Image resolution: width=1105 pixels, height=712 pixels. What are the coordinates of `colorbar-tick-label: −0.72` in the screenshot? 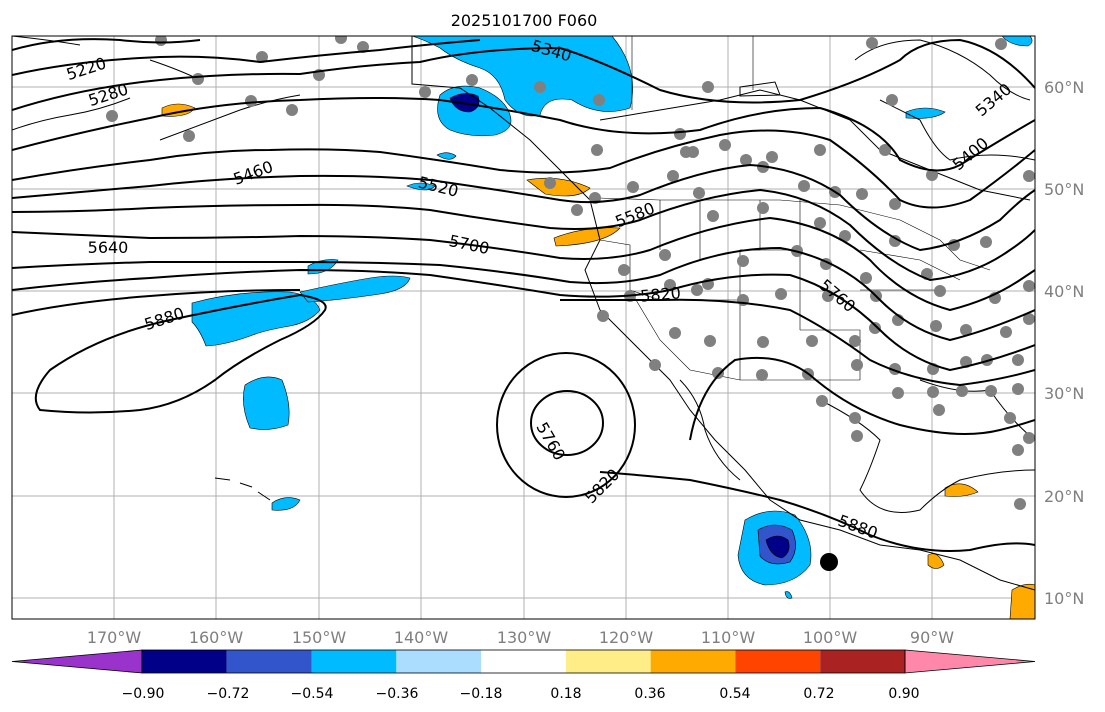 It's located at (228, 694).